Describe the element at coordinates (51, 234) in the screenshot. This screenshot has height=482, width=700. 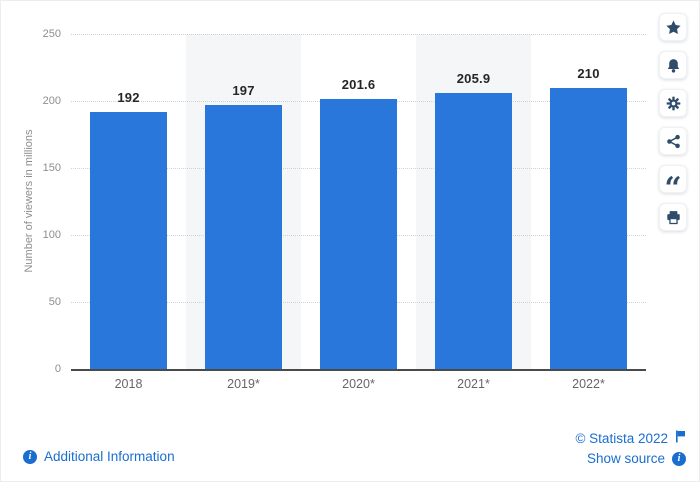
I see `y-tick-label: 100` at that location.